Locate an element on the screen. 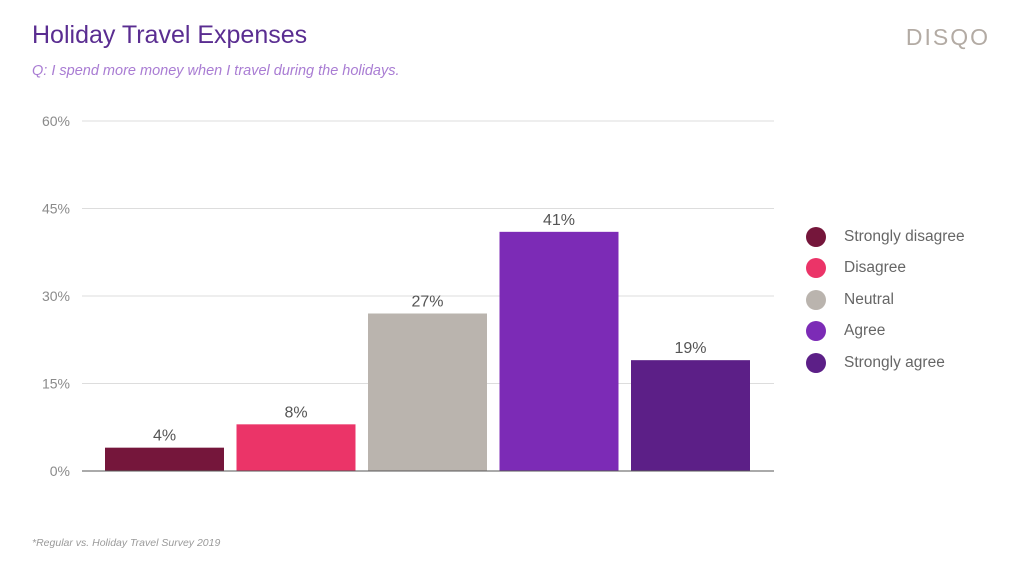 This screenshot has height=576, width=1024. y-tick-label: 30% is located at coordinates (56, 296).